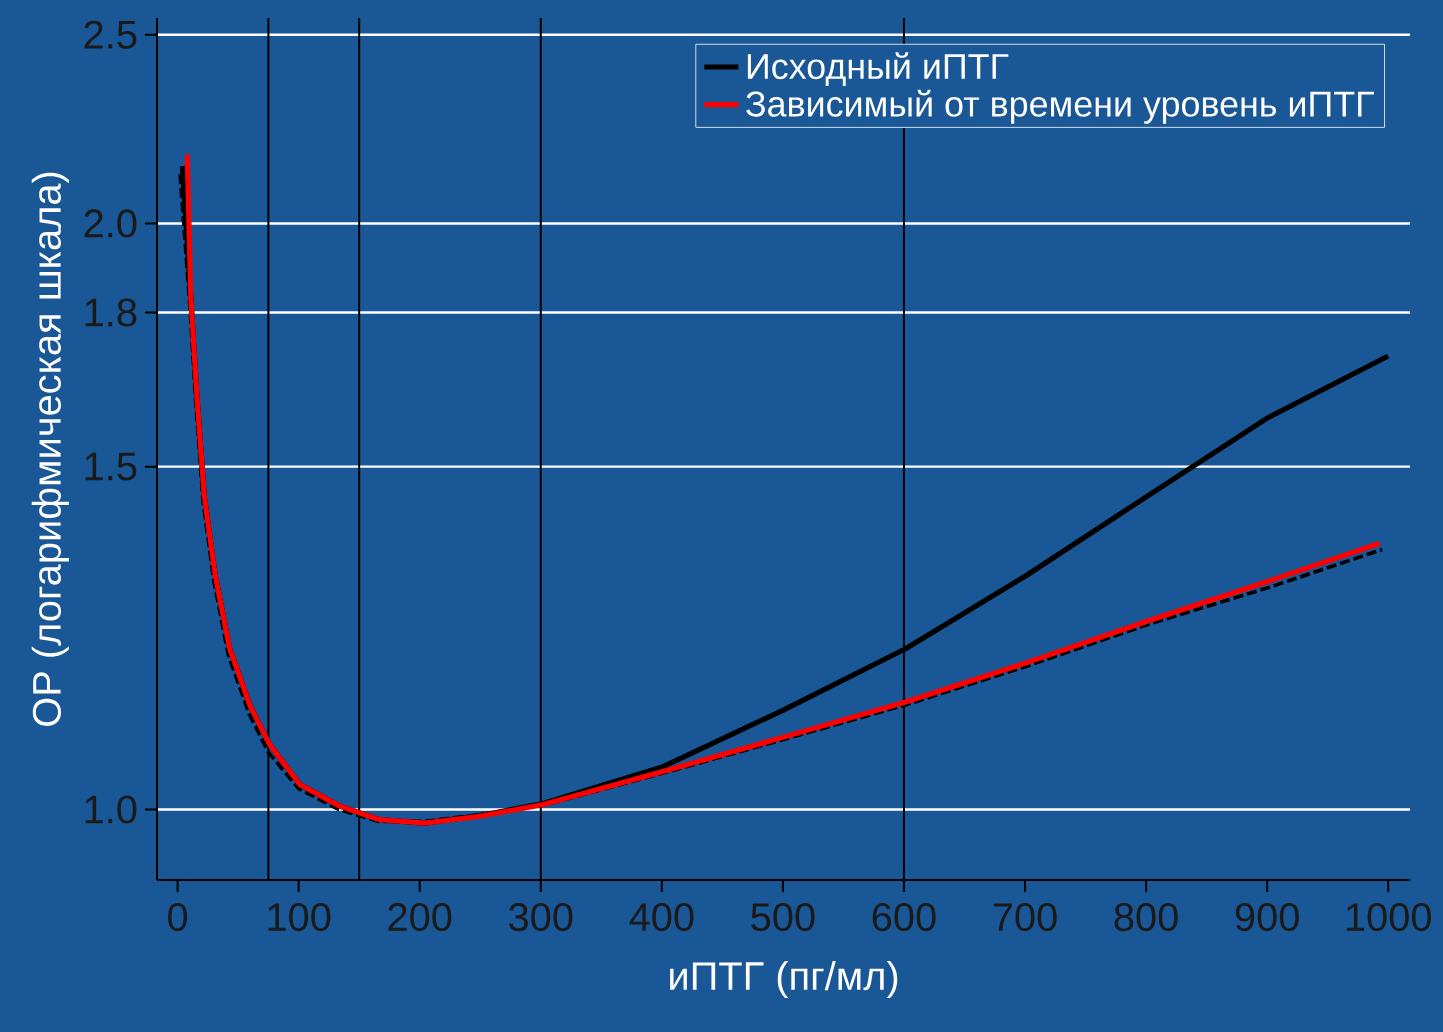 Image resolution: width=1443 pixels, height=1032 pixels. What do you see at coordinates (904, 917) in the screenshot?
I see `x-tick-label: 600` at bounding box center [904, 917].